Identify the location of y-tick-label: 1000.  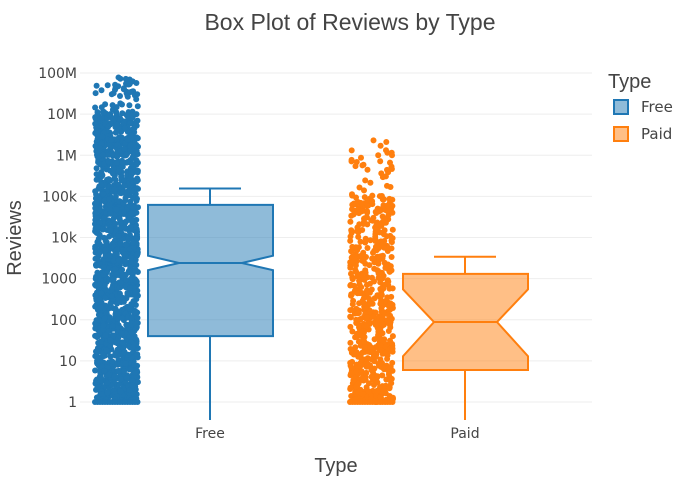
(59, 280).